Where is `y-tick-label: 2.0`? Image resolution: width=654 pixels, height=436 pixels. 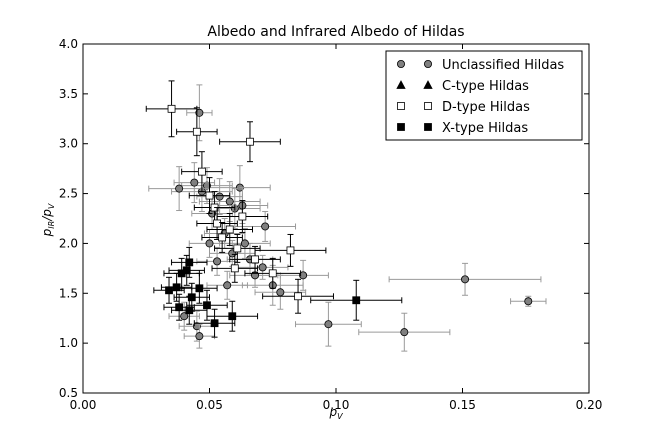
y-tick-label: 2.0 is located at coordinates (68, 243).